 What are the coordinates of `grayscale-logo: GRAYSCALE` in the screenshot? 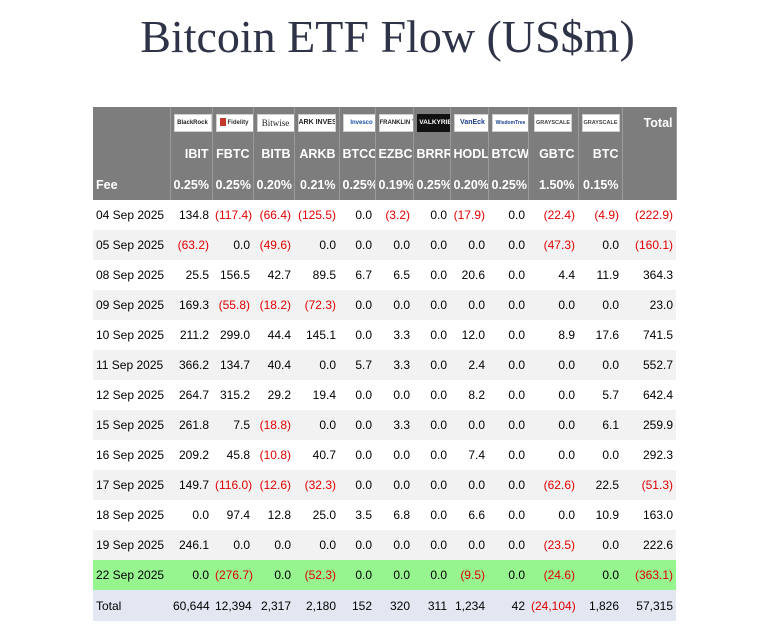 It's located at (600, 123).